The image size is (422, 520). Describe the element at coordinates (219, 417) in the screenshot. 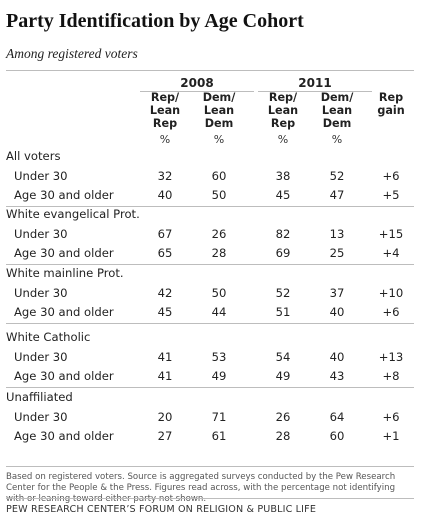

I see `value-cell: 71` at that location.